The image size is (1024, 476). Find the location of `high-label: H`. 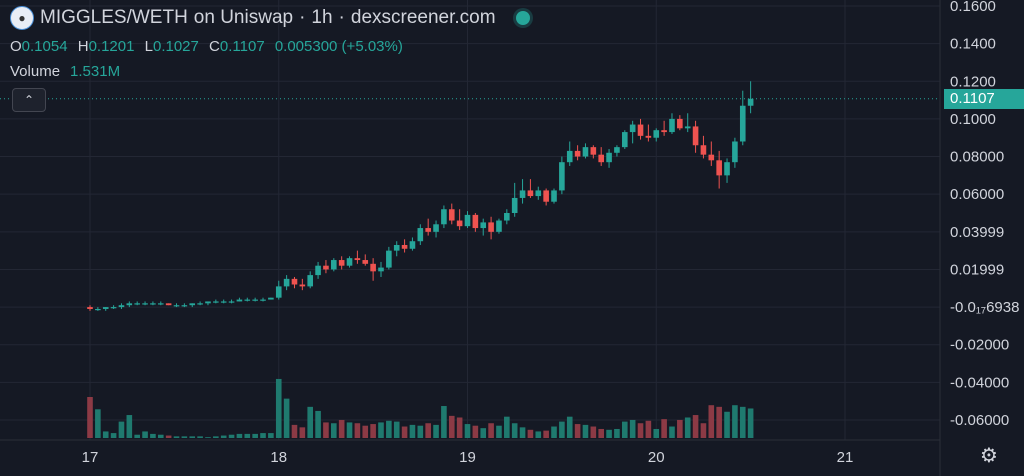

high-label: H is located at coordinates (83, 46).